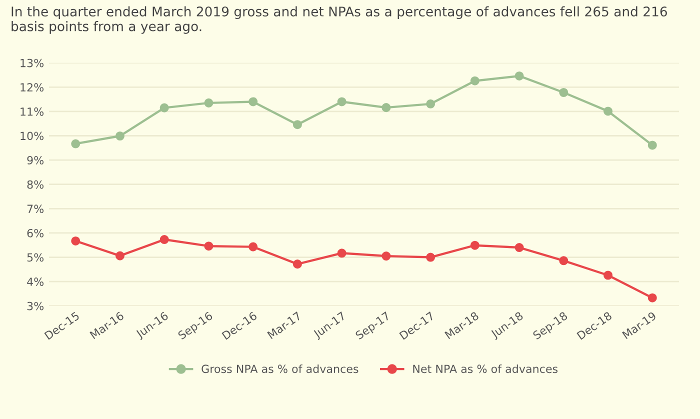 Image resolution: width=700 pixels, height=419 pixels. I want to click on y-tick-label: 7%, so click(35, 209).